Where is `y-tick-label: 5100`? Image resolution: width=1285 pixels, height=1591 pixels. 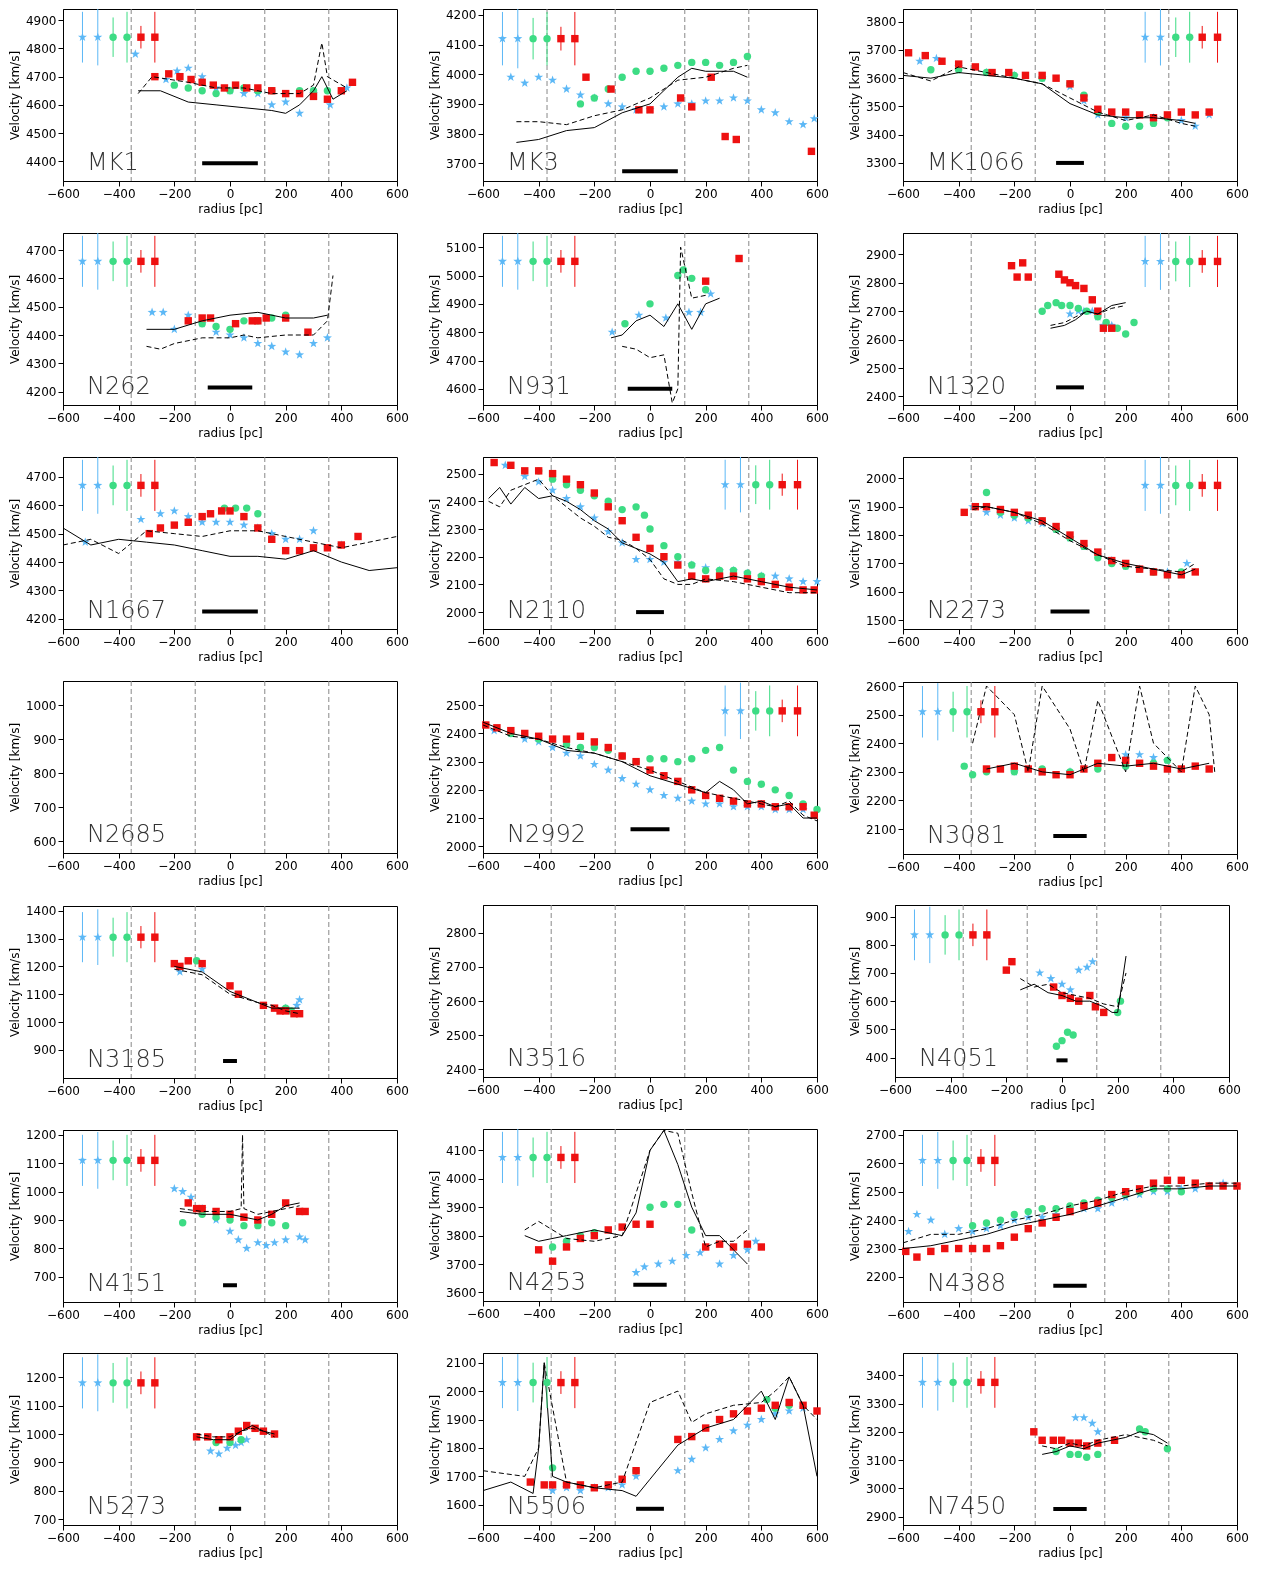 y-tick-label: 5100 is located at coordinates (461, 247).